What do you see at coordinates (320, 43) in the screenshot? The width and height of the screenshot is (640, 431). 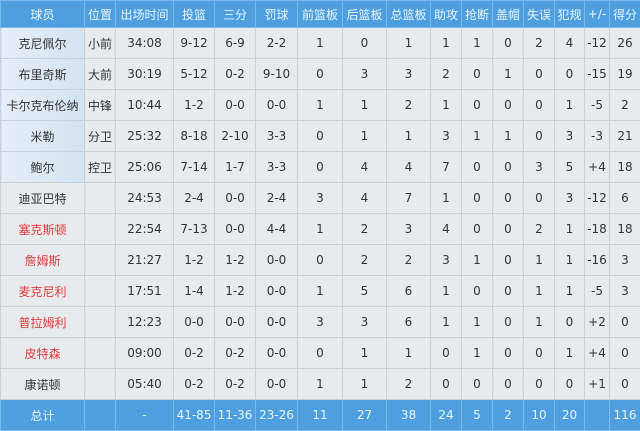 I see `stat-cell-前篮板: 1` at bounding box center [320, 43].